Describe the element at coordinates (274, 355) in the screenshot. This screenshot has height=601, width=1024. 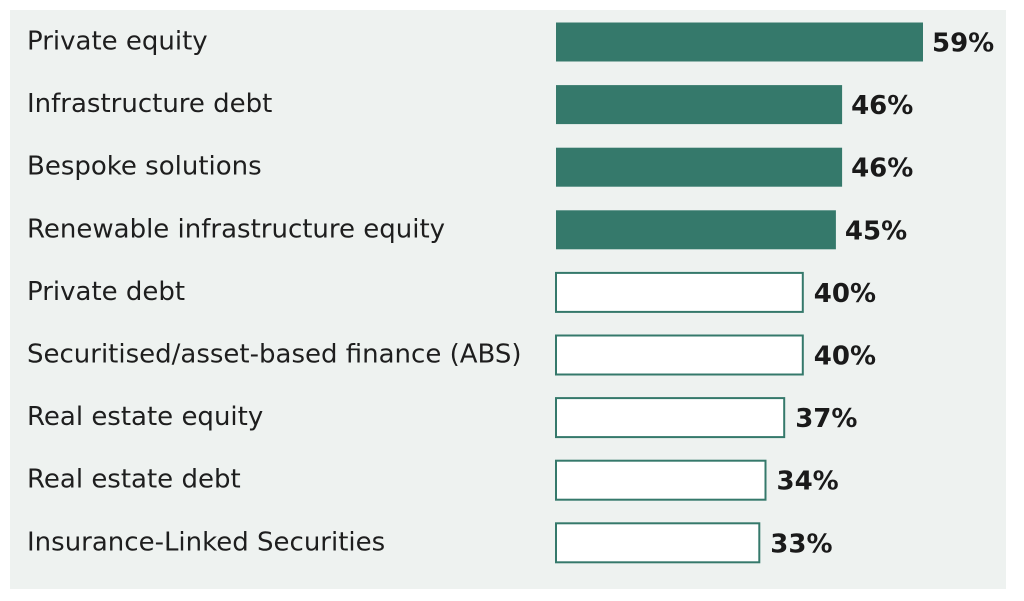
I see `category-label: Securitised/asset-based finance (ABS)` at that location.